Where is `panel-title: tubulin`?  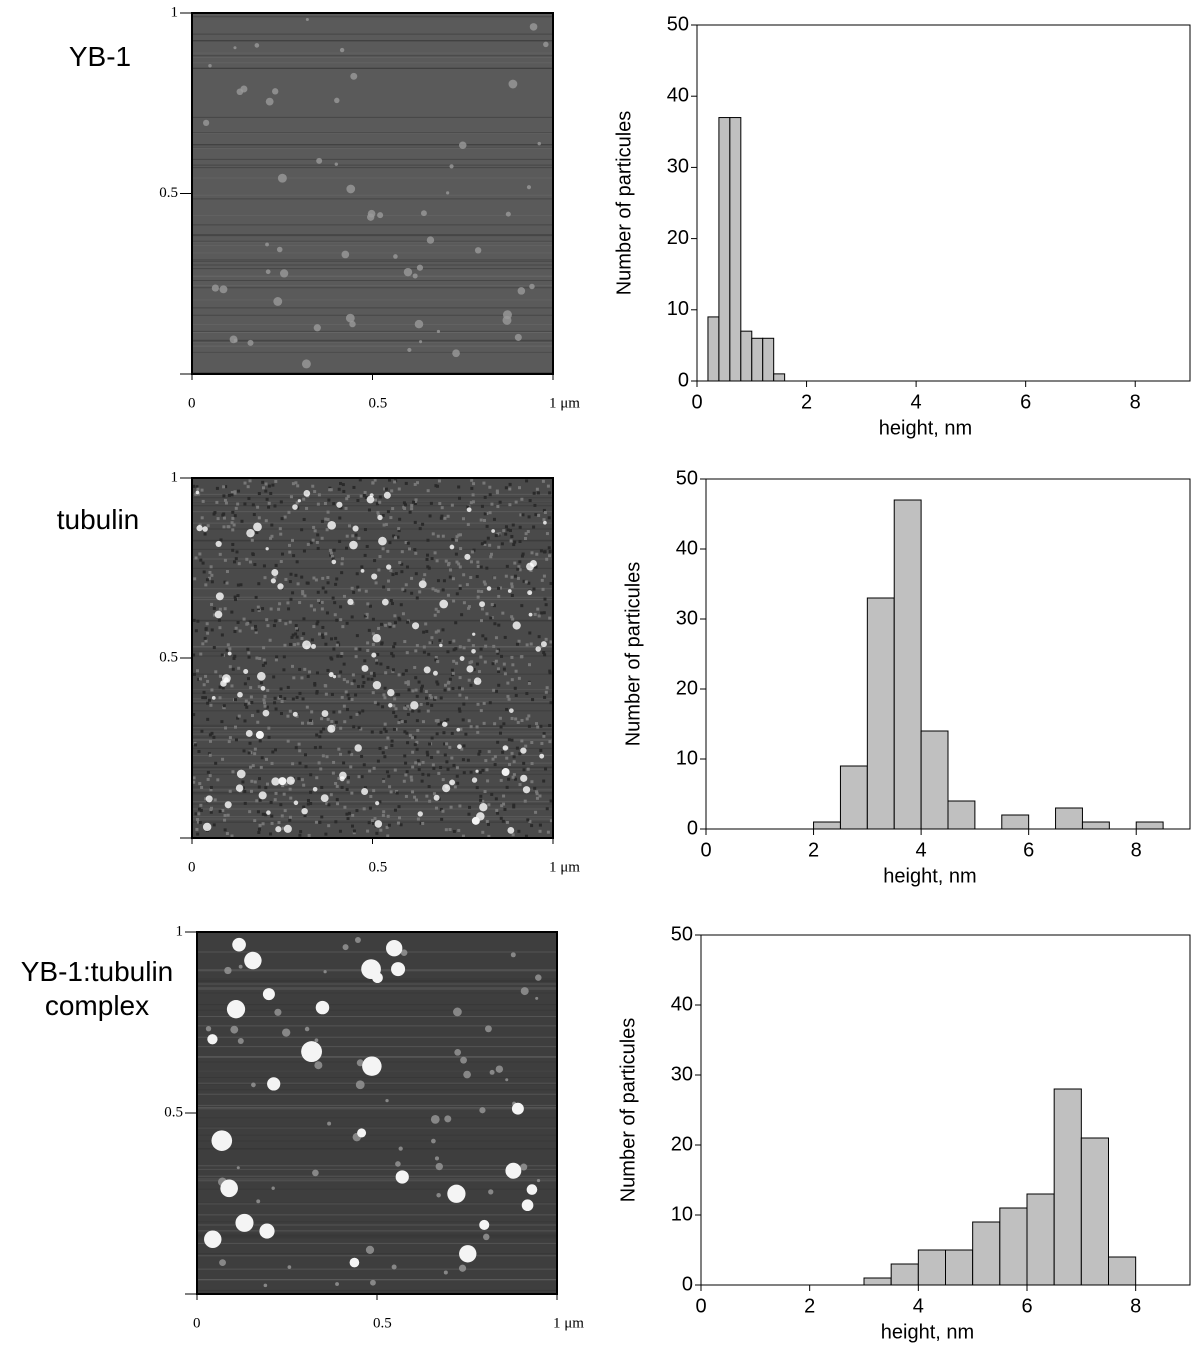
panel-title: tubulin is located at coordinates (98, 519).